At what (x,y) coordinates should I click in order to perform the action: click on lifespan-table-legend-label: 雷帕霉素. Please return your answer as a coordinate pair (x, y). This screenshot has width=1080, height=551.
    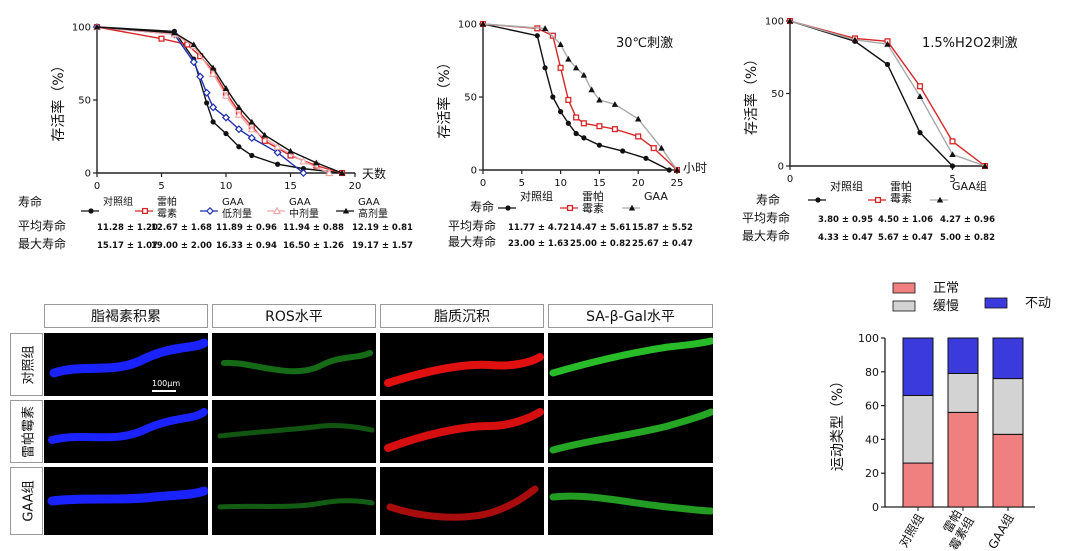
    Looking at the image, I should click on (167, 207).